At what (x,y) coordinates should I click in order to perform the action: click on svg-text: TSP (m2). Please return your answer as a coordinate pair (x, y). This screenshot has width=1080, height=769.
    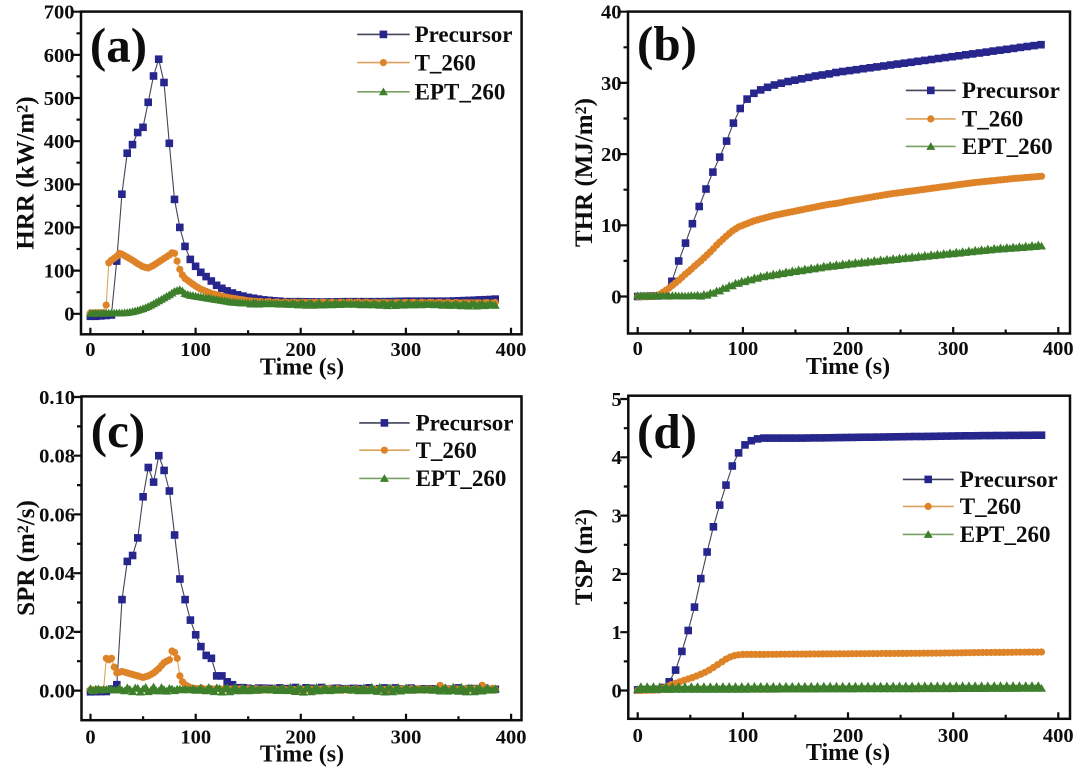
    Looking at the image, I should click on (584, 557).